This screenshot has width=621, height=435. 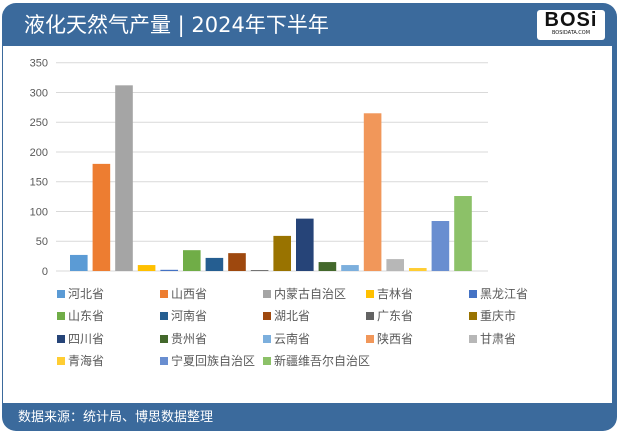 I want to click on y-tick-label: 200, so click(x=39, y=153).